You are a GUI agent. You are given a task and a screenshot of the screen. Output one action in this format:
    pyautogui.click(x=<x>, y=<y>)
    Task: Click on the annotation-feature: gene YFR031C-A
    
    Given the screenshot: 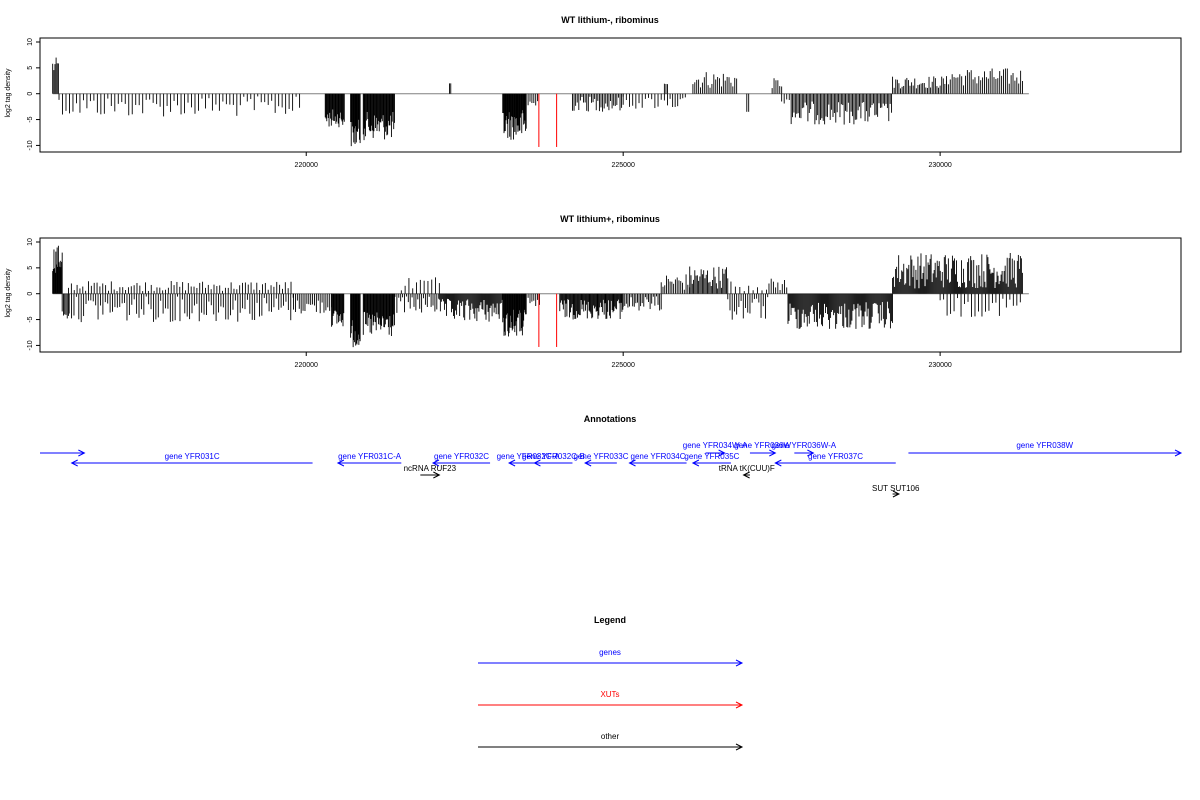 What is the action you would take?
    pyautogui.click(x=369, y=459)
    